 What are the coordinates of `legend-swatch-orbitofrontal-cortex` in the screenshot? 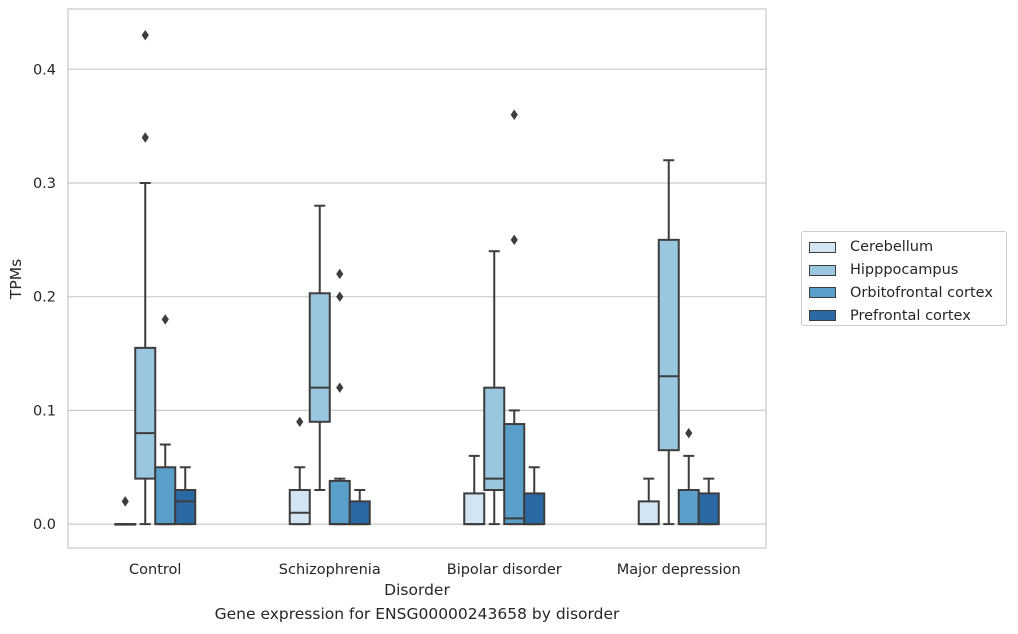 It's located at (822, 293).